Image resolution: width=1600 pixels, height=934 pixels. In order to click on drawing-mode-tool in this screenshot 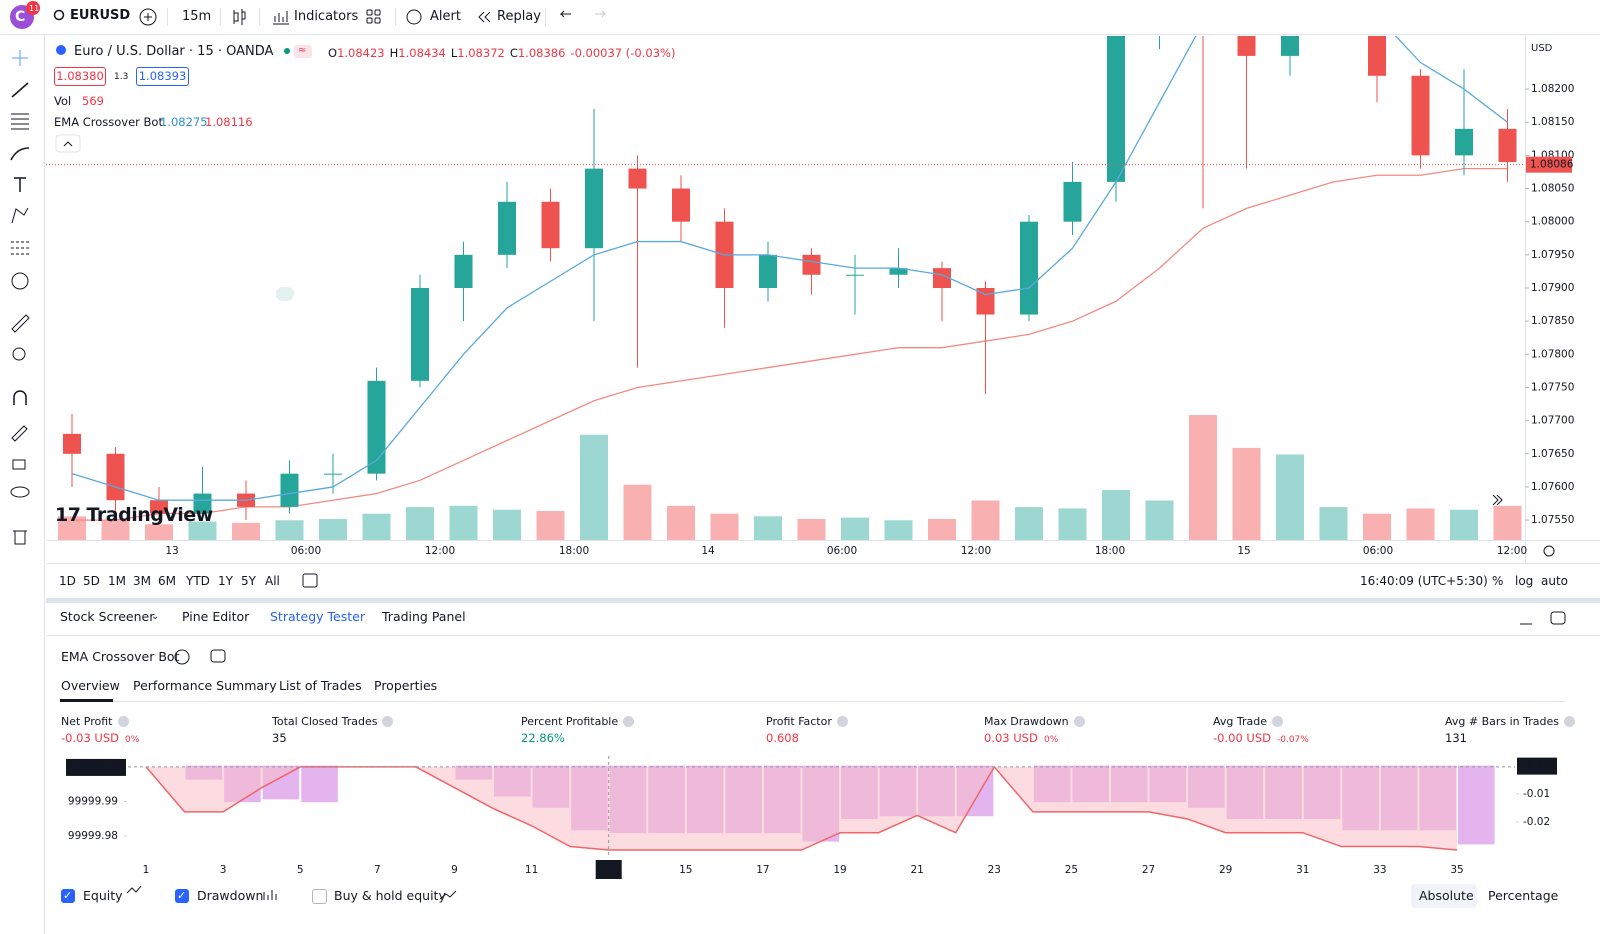, I will do `click(19, 433)`.